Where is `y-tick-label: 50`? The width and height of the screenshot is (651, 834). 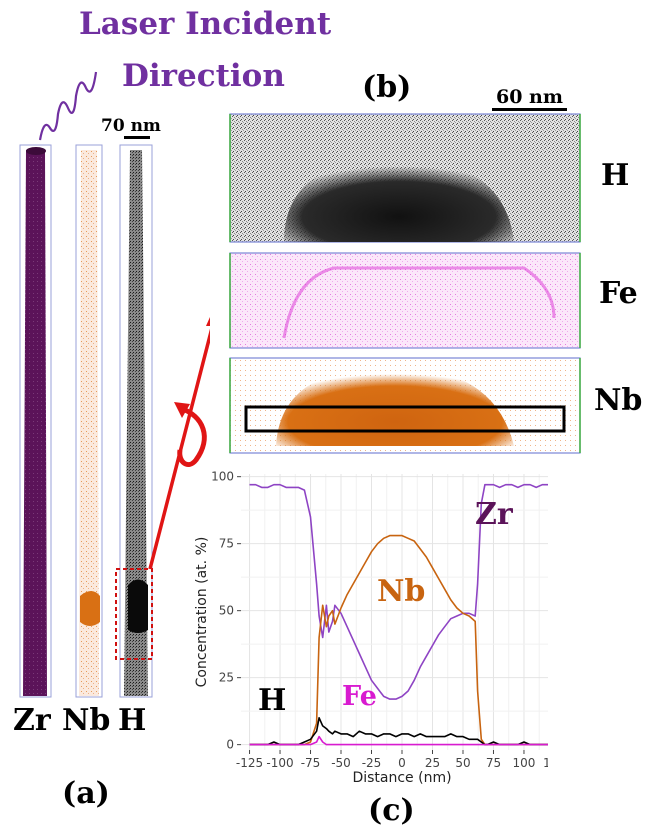
y-tick-label: 50 is located at coordinates (226, 611).